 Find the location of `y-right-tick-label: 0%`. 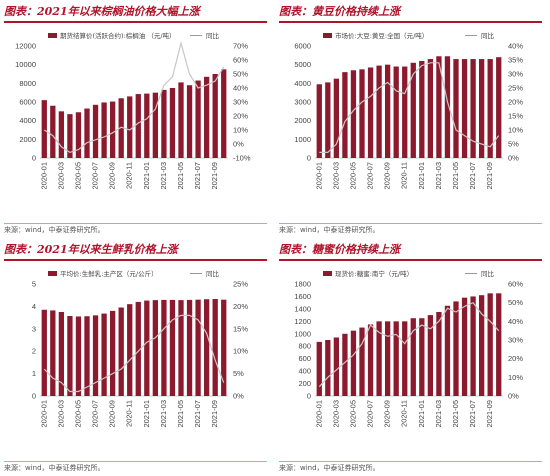

y-right-tick-label: 0% is located at coordinates (513, 396).